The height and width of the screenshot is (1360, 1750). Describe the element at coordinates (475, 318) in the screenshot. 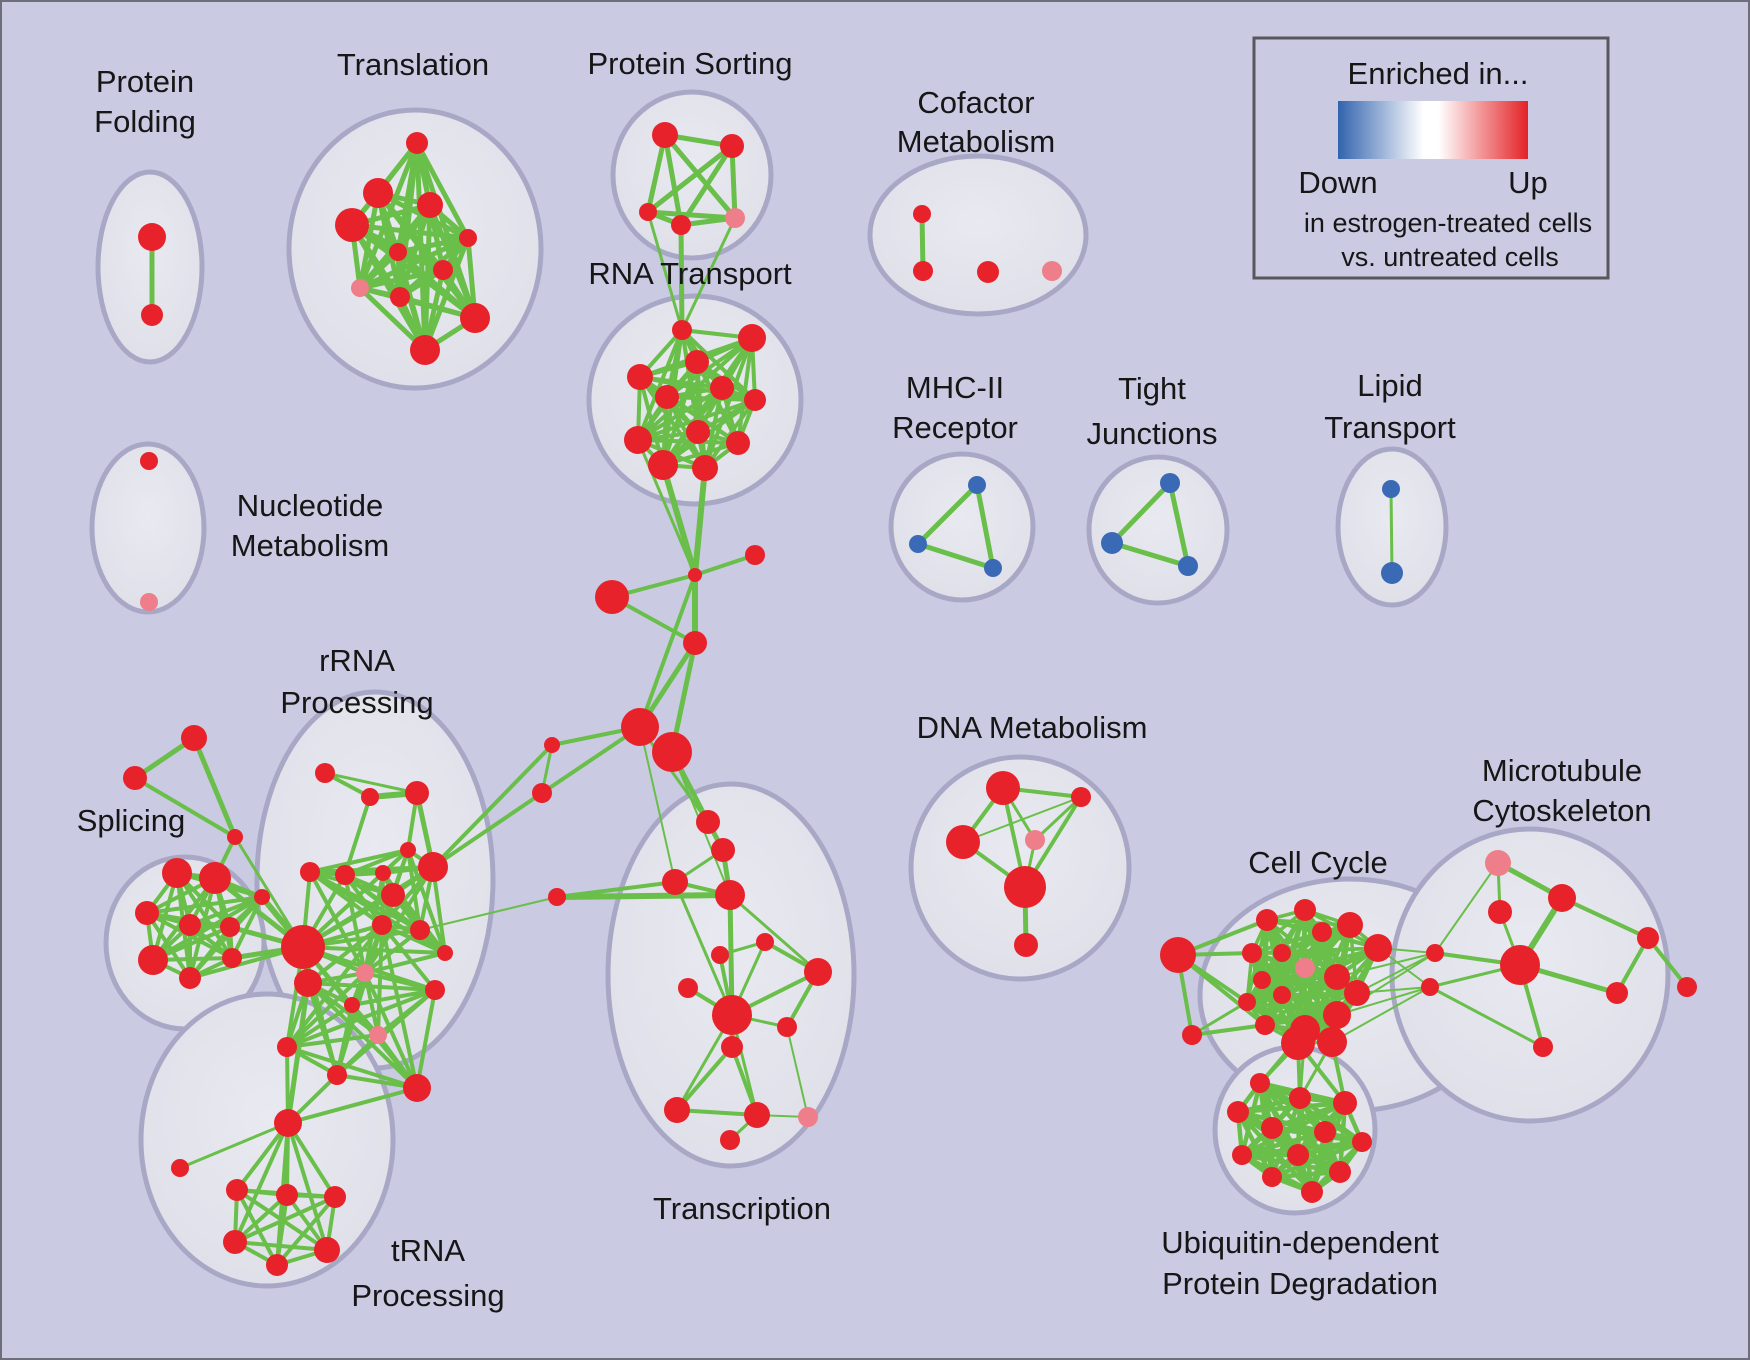

I see `node-t10` at that location.